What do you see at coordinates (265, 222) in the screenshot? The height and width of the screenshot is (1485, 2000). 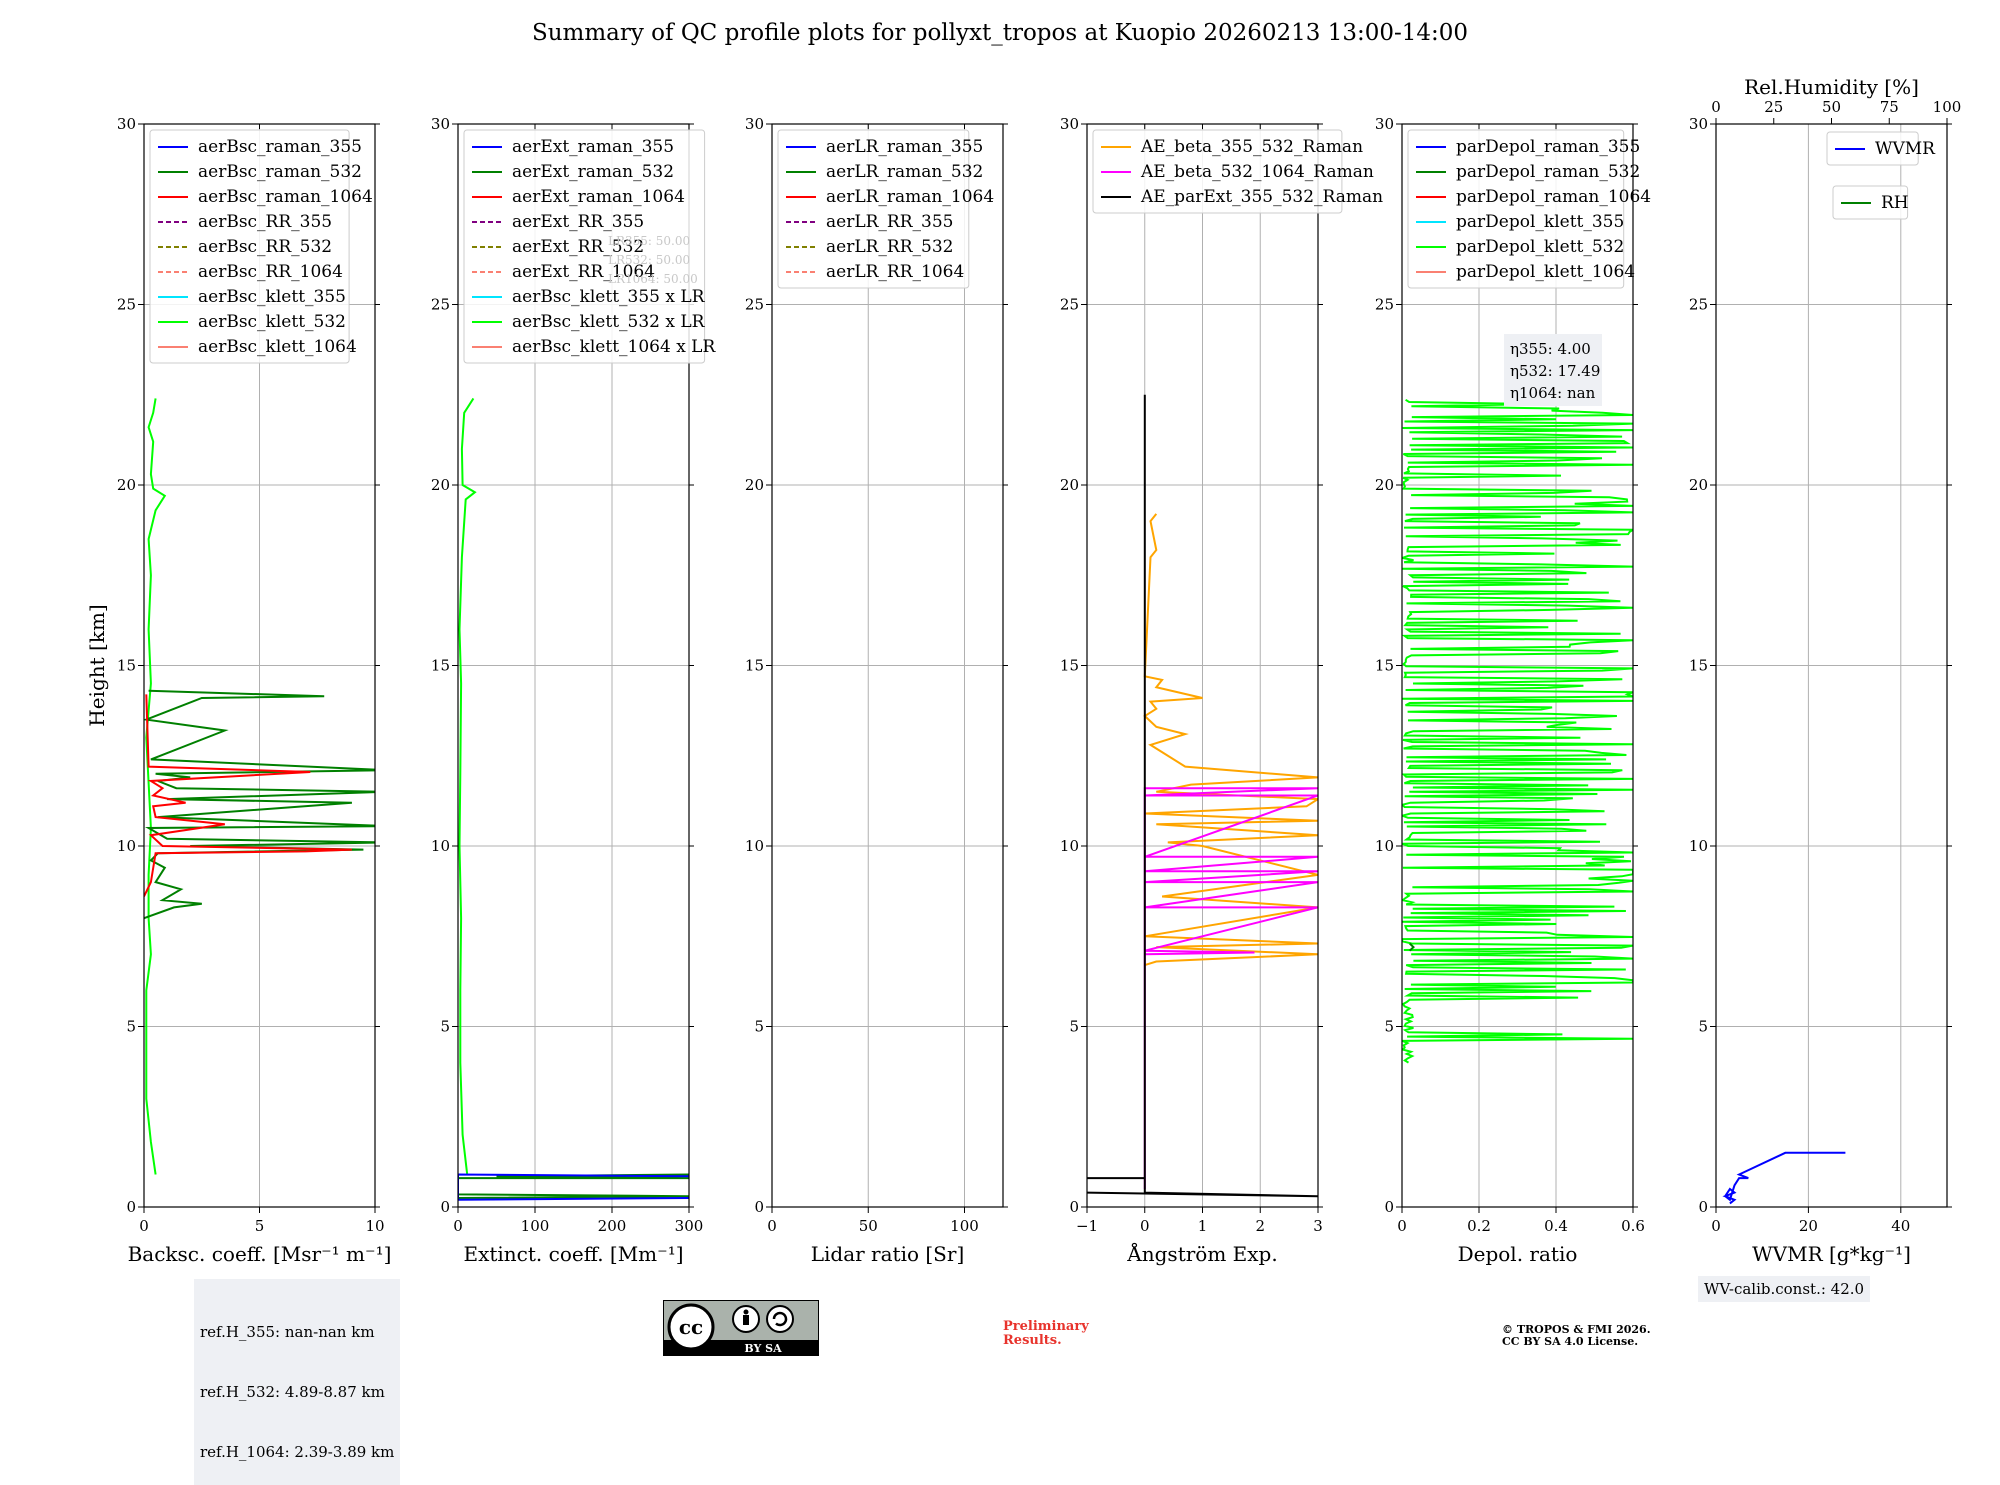 I see `legend-entry: aerBsc_RR_355` at bounding box center [265, 222].